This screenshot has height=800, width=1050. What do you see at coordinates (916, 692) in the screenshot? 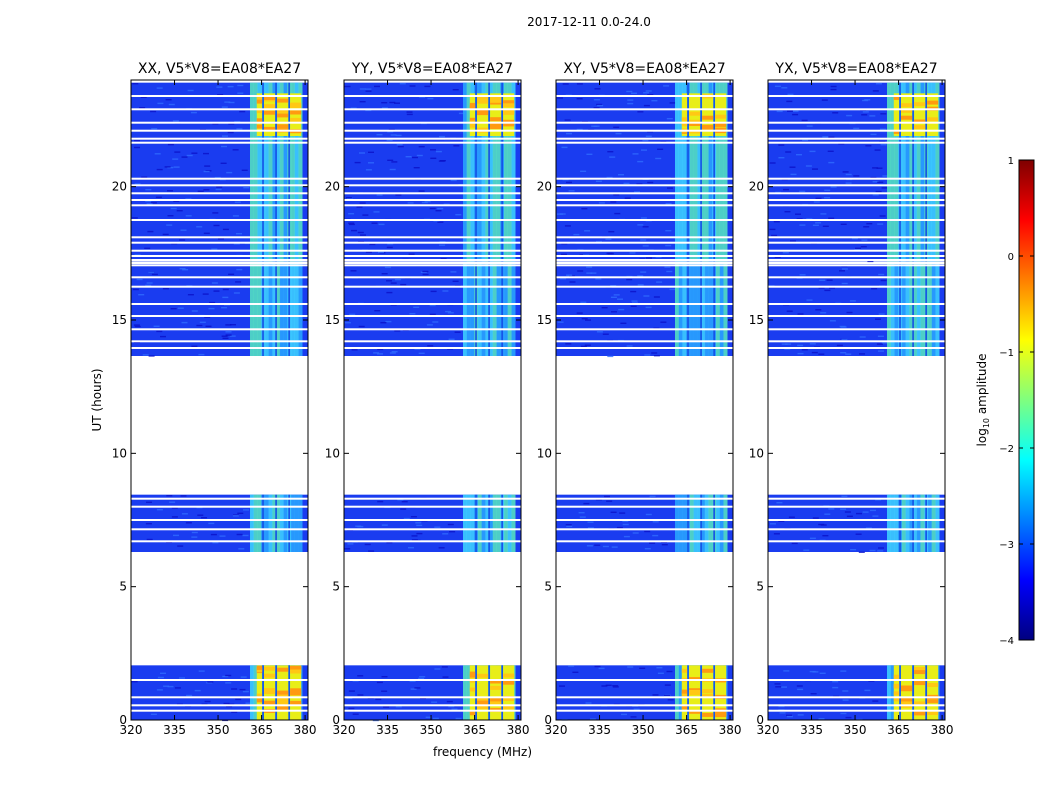
I see `bright-interval` at bounding box center [916, 692].